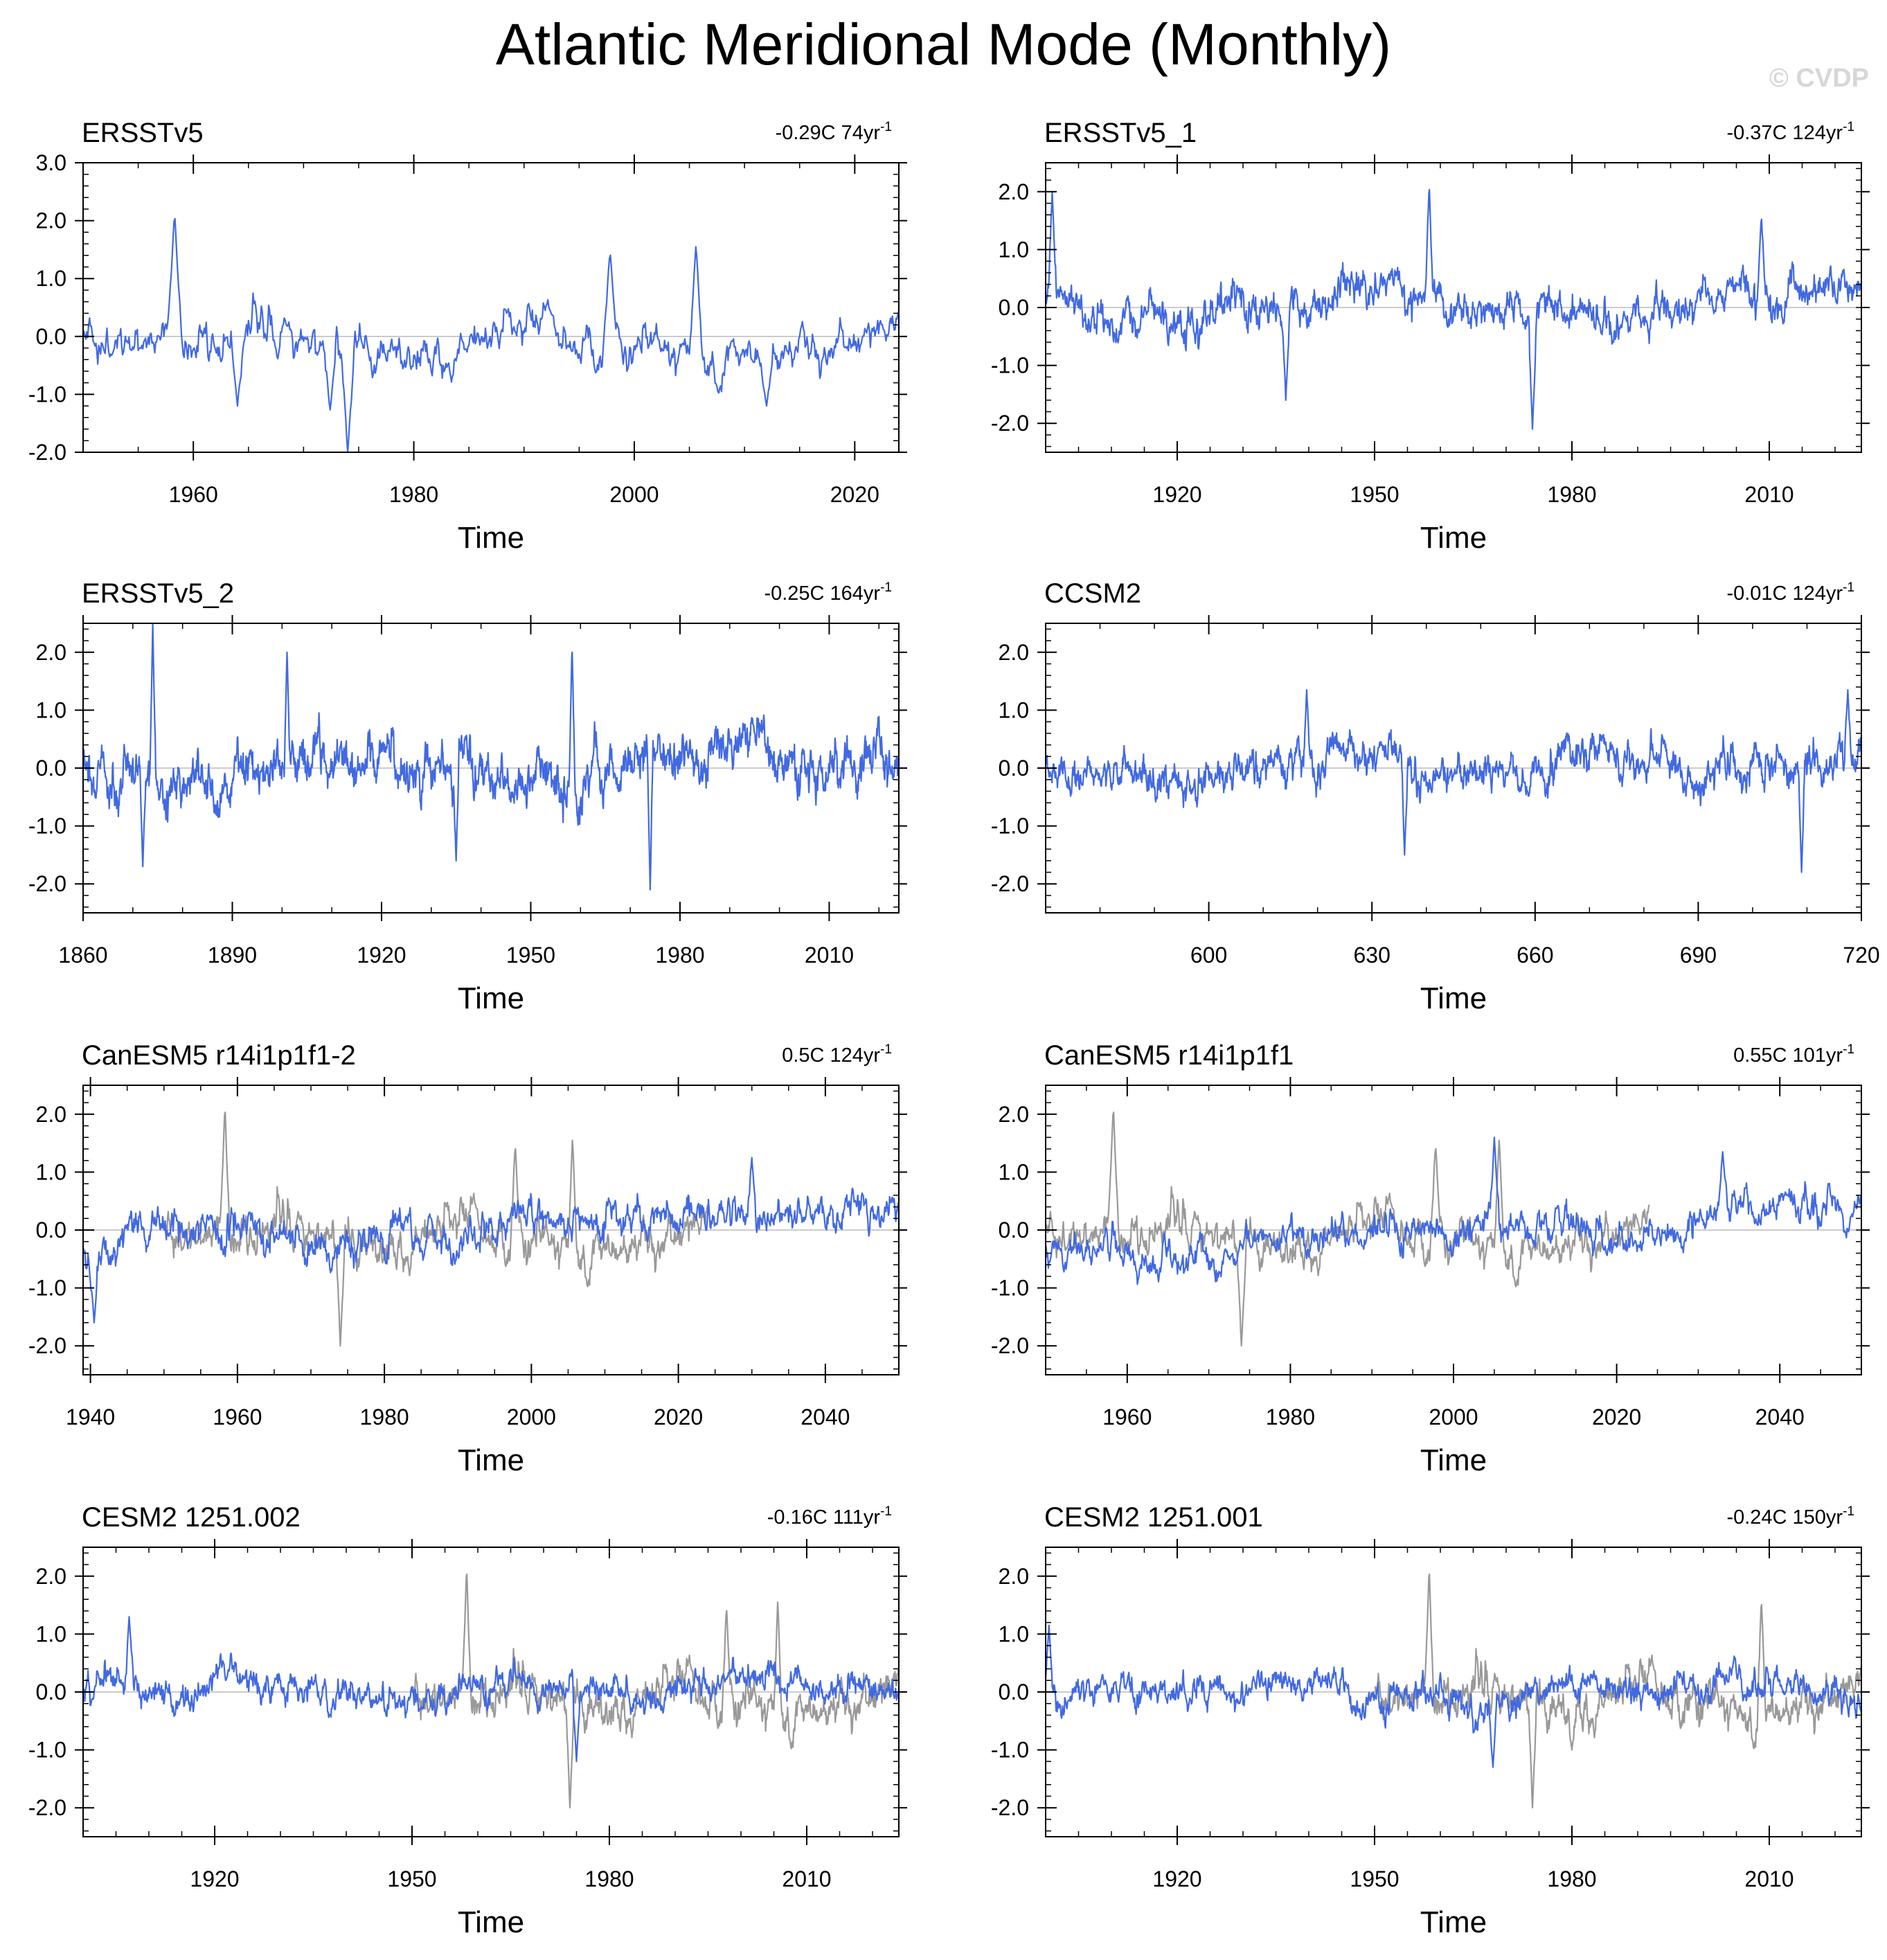 Image resolution: width=1887 pixels, height=1960 pixels. Describe the element at coordinates (193, 495) in the screenshot. I see `x-tick-label: 1960` at that location.